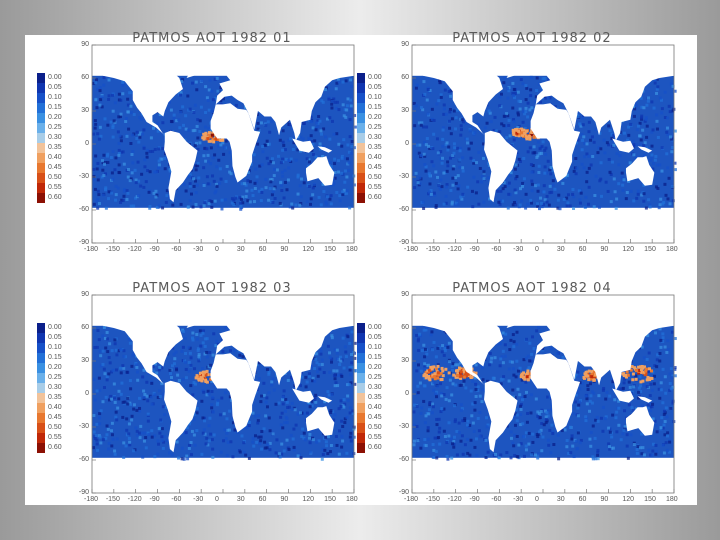 The width and height of the screenshot is (720, 540). What do you see at coordinates (55, 177) in the screenshot?
I see `colorbar-label: 0.50` at bounding box center [55, 177].